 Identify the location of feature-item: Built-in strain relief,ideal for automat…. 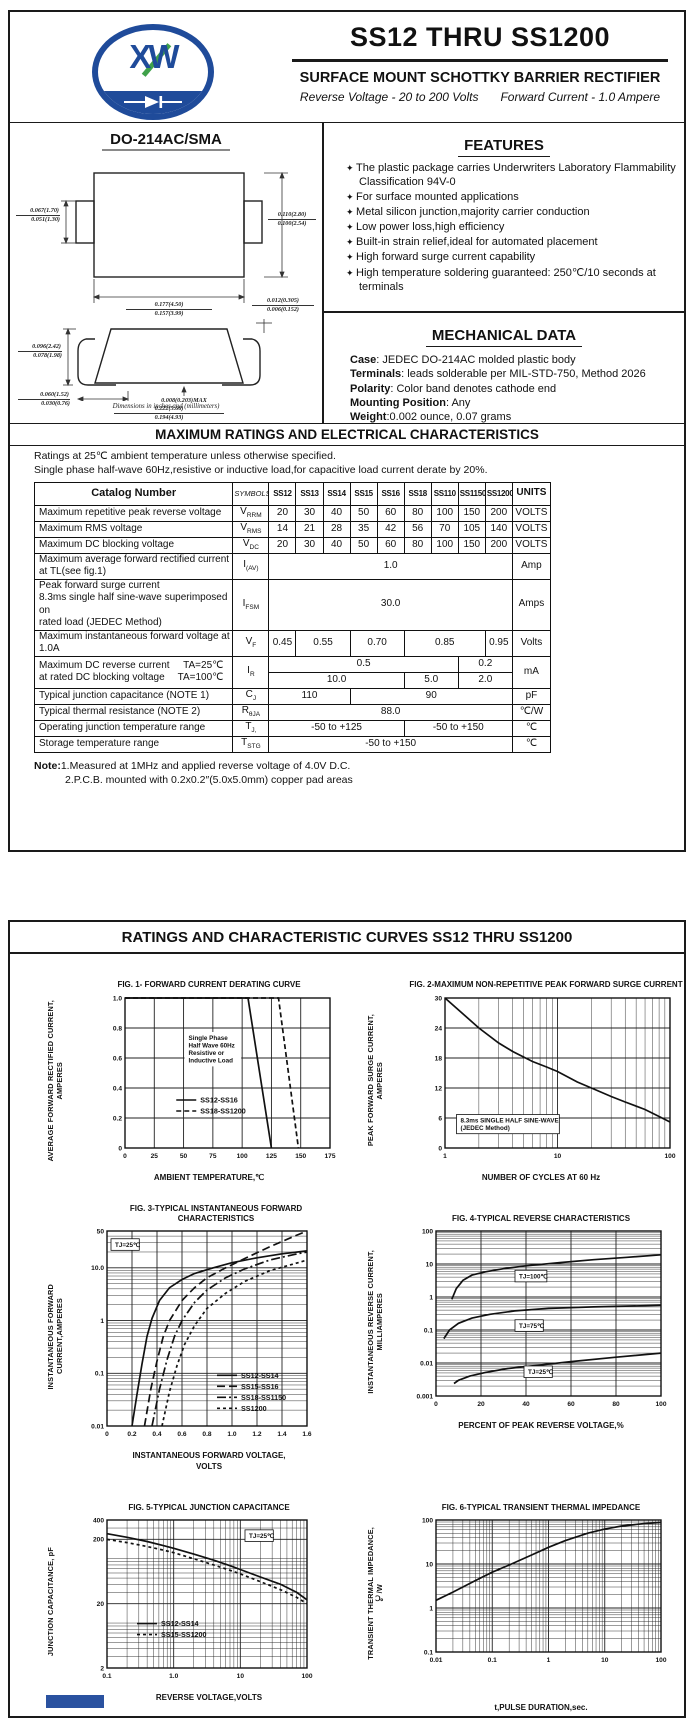
(511, 242).